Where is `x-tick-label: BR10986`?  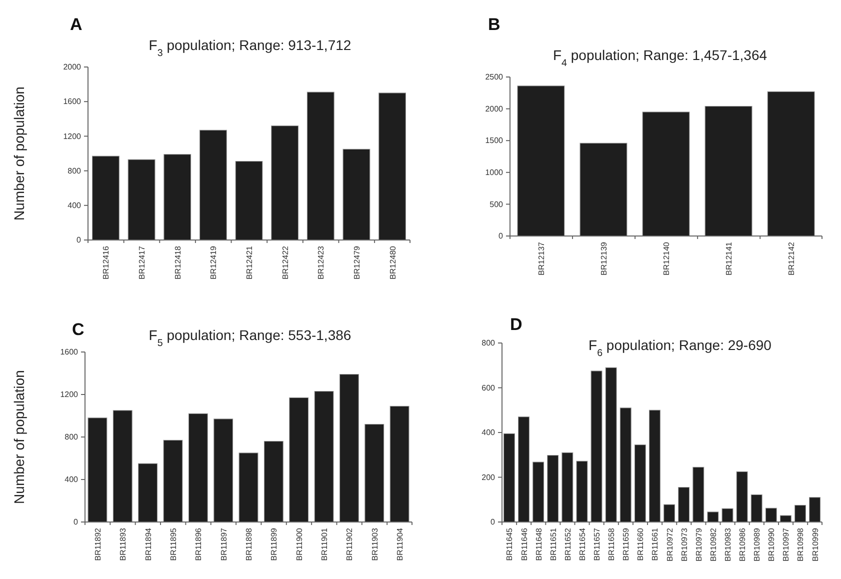 x-tick-label: BR10986 is located at coordinates (743, 544).